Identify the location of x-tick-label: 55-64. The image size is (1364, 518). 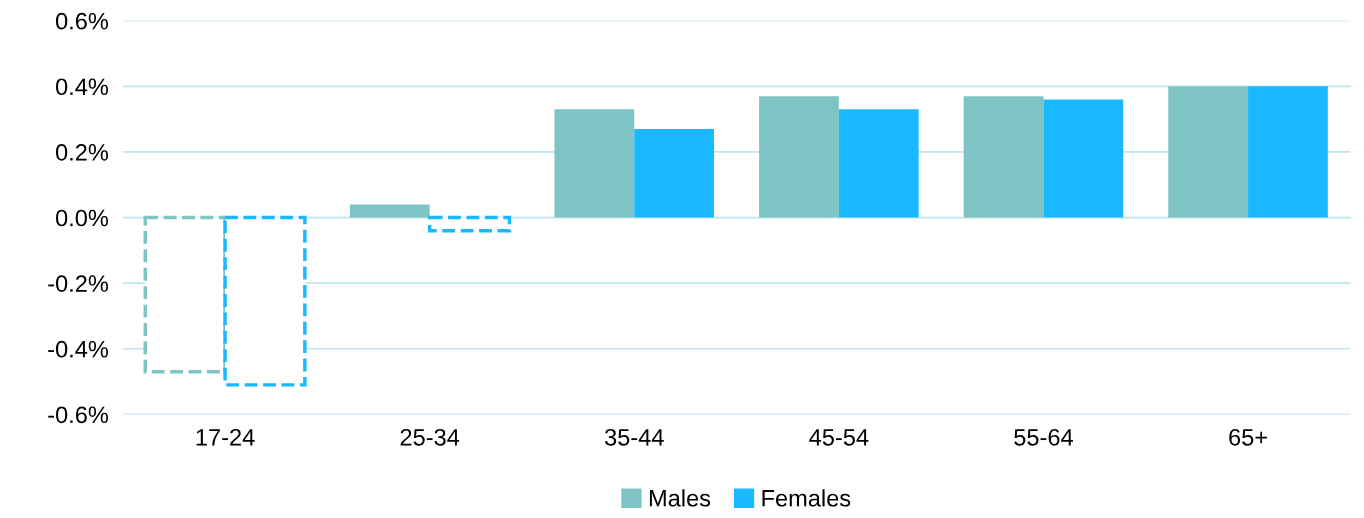
(1043, 437).